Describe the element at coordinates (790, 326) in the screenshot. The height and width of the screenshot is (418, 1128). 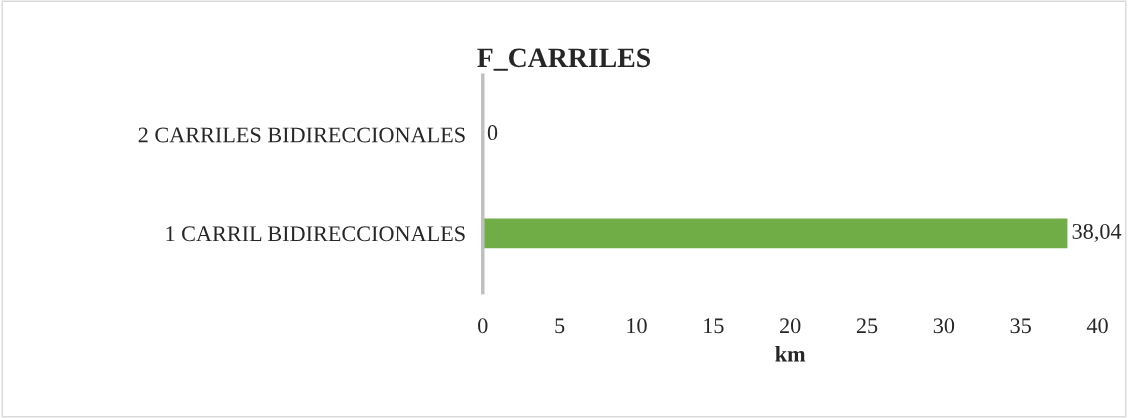
I see `x-tick-label: 20` at that location.